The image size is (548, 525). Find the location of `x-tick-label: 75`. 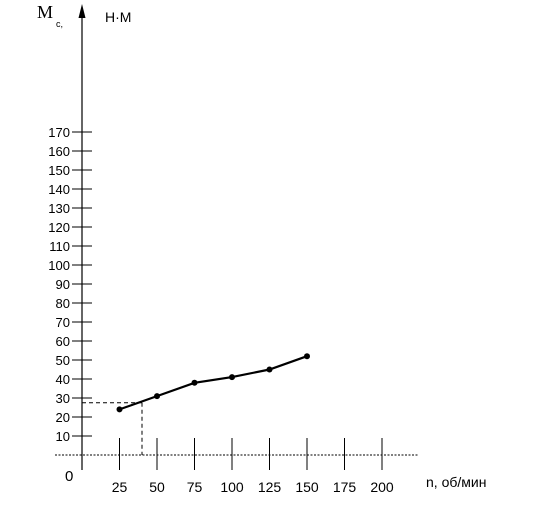

x-tick-label: 75 is located at coordinates (195, 487).